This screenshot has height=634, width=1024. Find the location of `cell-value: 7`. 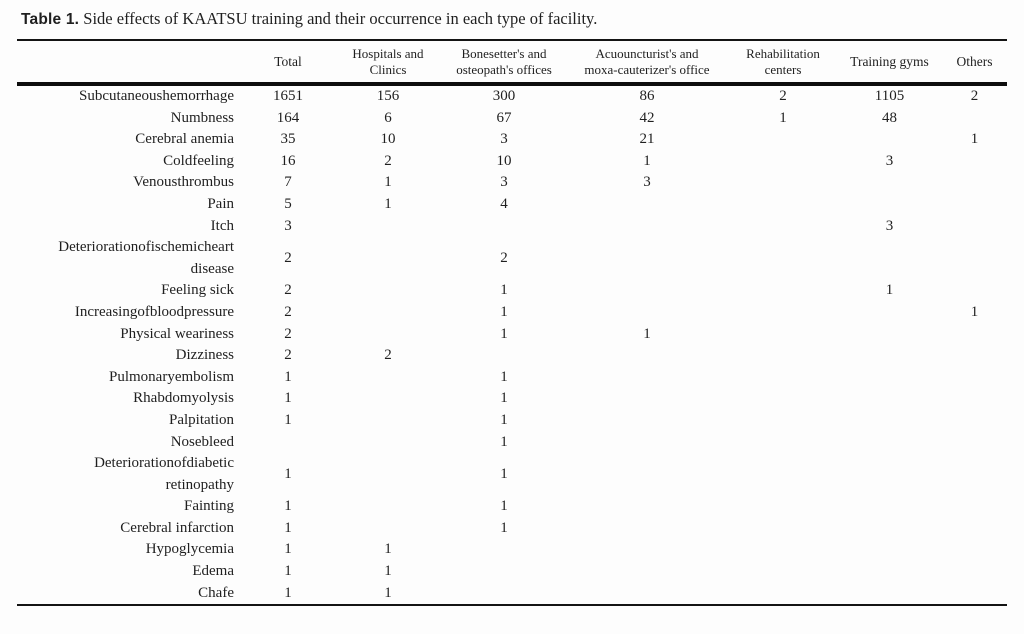

cell-value: 7 is located at coordinates (288, 182).